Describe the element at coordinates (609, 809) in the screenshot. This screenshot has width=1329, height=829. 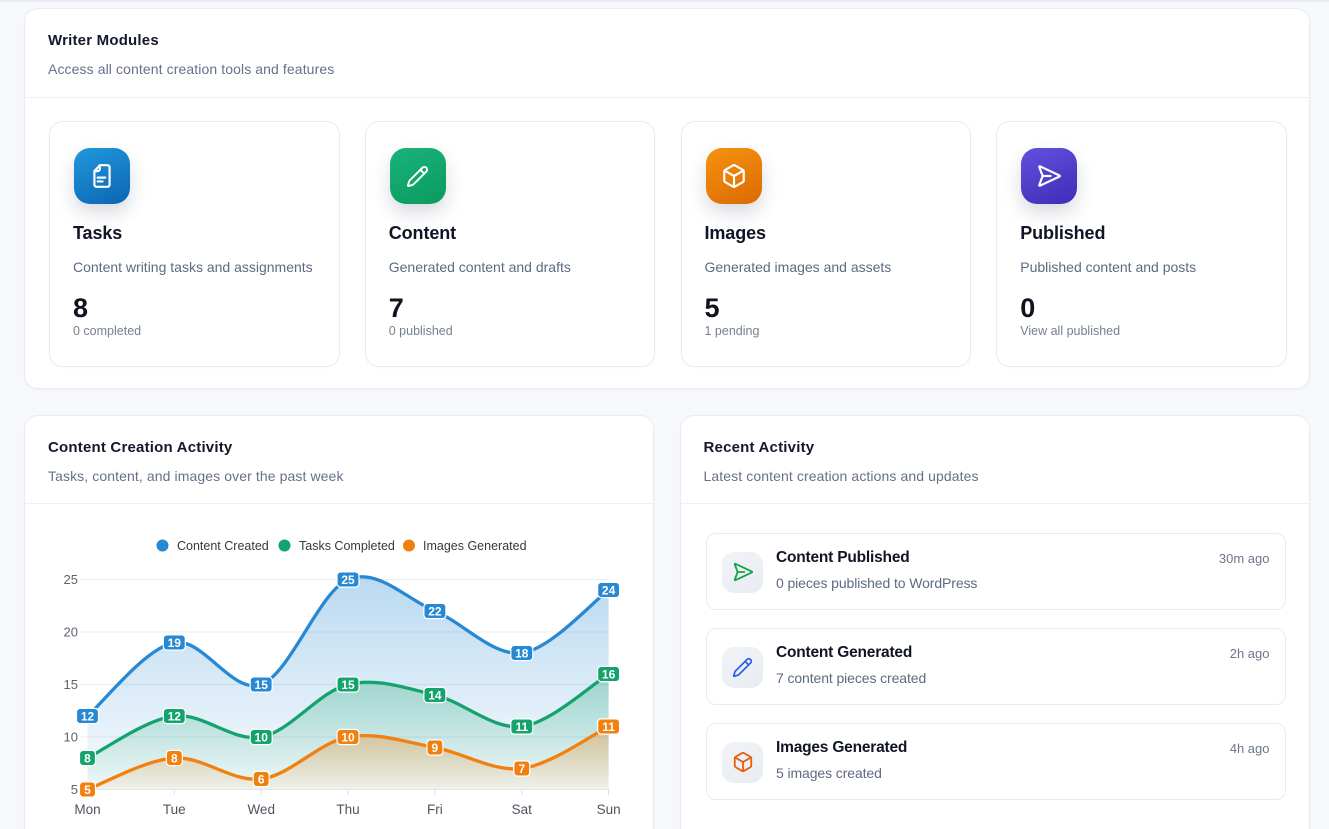
I see `svg-text: Sun` at that location.